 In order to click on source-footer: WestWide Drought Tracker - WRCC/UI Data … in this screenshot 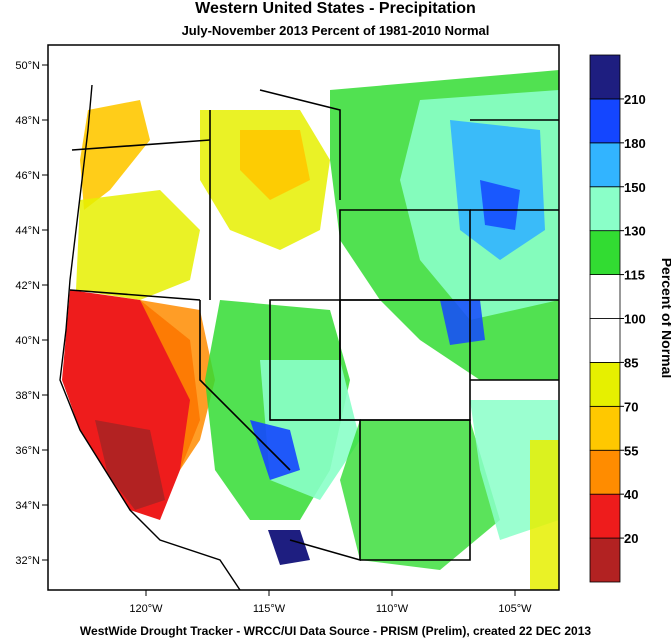, I will do `click(335, 631)`.